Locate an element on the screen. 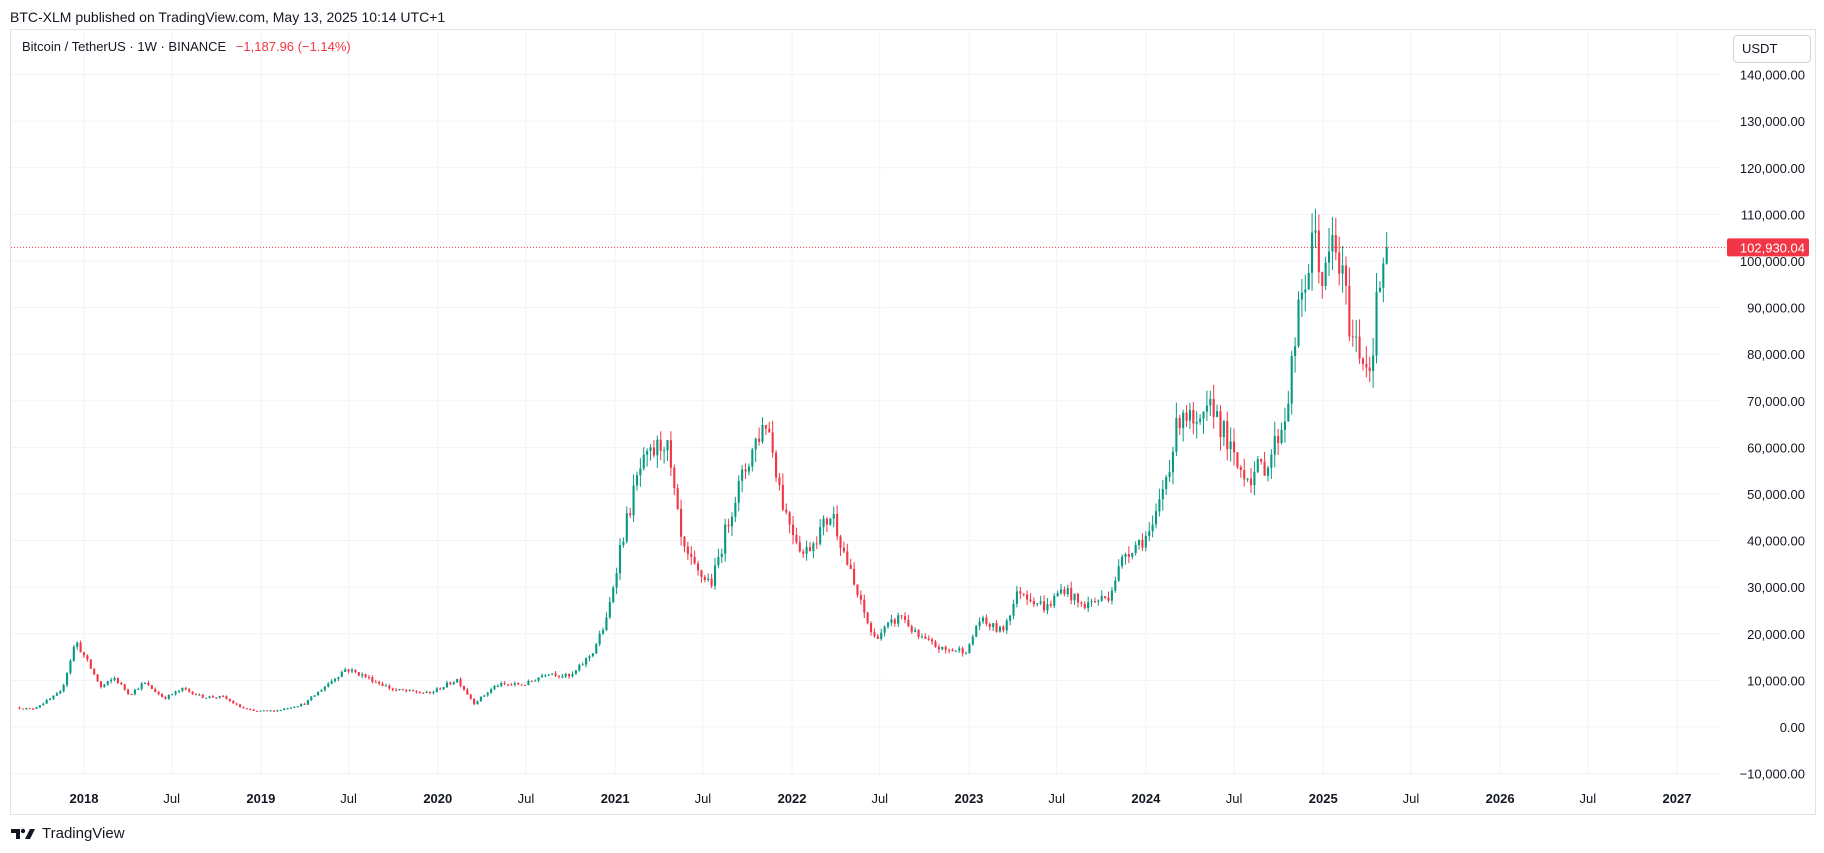 The width and height of the screenshot is (1824, 853). currency-unit-button: USDT is located at coordinates (1772, 49).